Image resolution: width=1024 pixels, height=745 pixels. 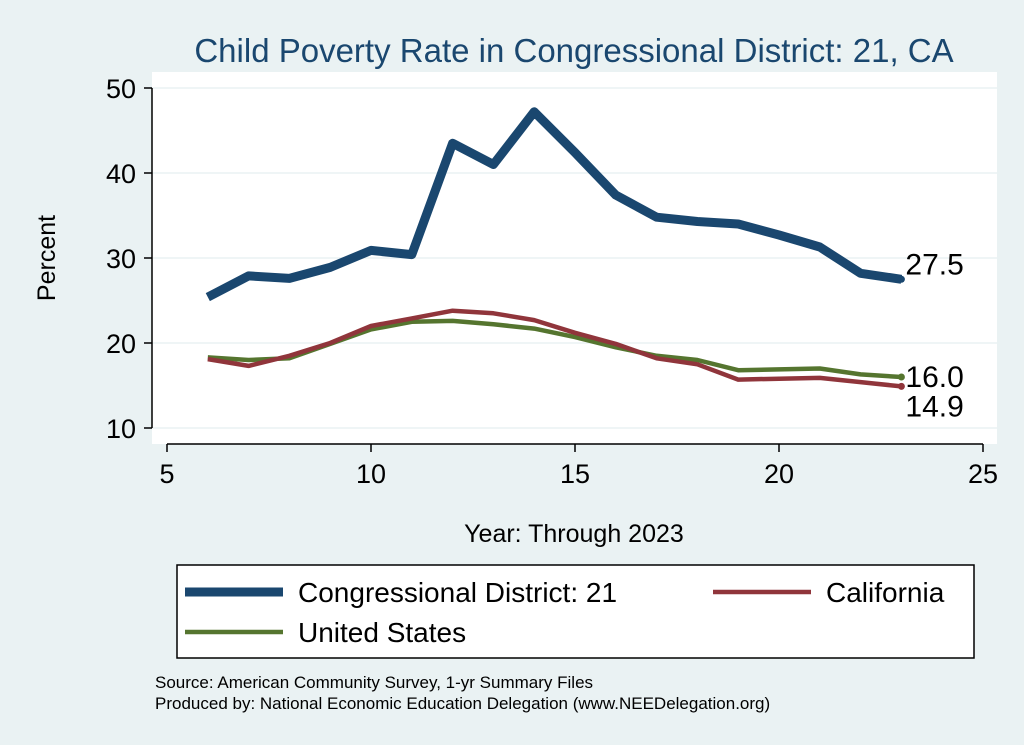 What do you see at coordinates (457, 592) in the screenshot?
I see `legend-label-district: Congressional District: 21` at bounding box center [457, 592].